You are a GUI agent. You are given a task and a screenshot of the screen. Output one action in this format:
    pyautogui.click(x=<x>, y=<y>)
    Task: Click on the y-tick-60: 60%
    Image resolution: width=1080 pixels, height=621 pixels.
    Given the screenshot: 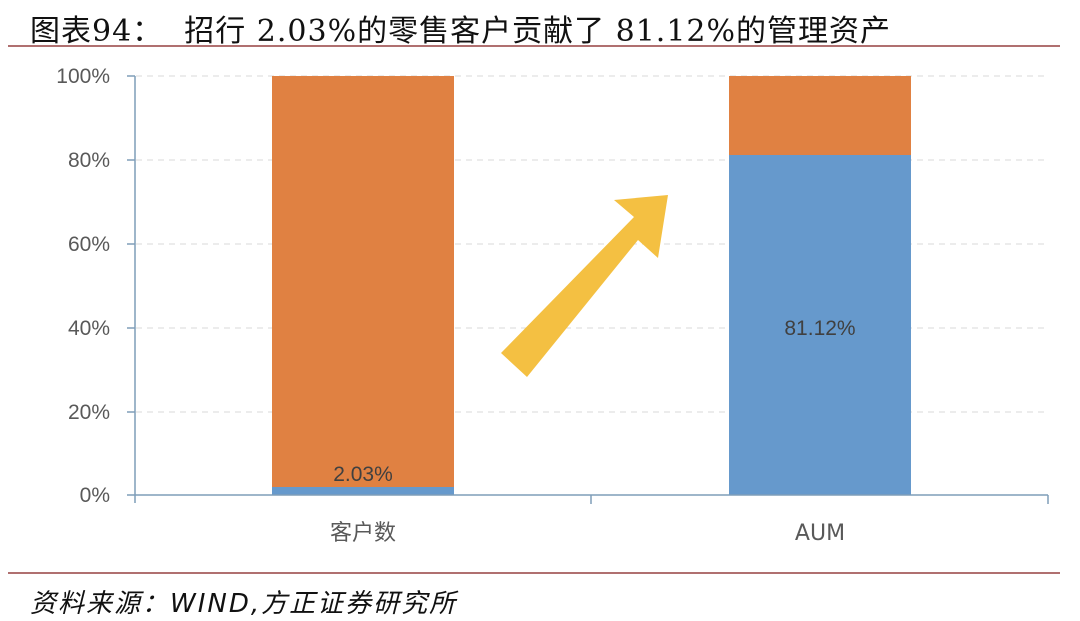 What is the action you would take?
    pyautogui.click(x=89, y=244)
    